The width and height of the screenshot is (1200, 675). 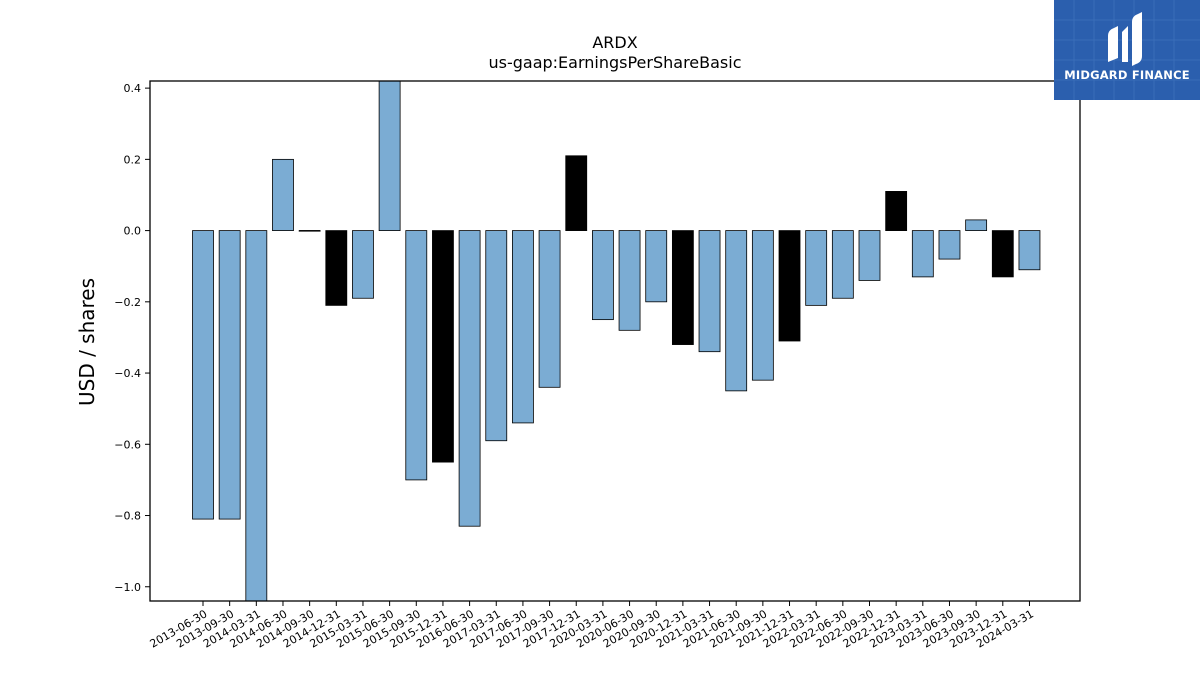 I want to click on y-axis-label: USD / shares, so click(x=87, y=342).